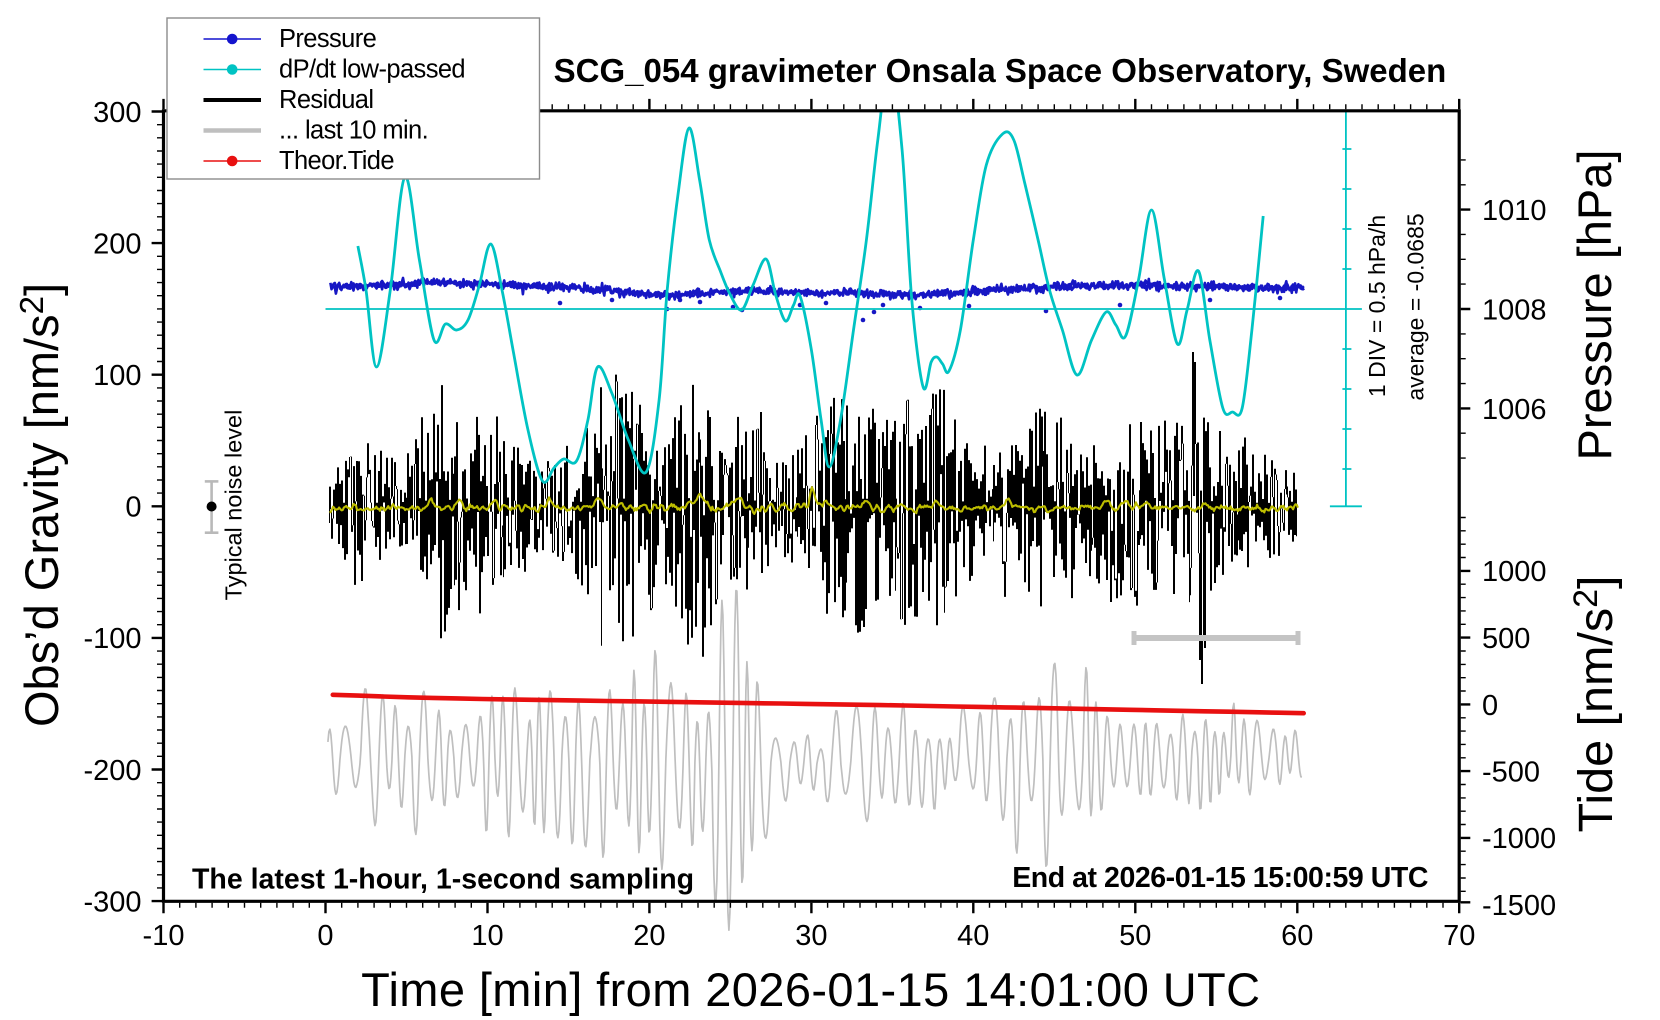  Describe the element at coordinates (40, 505) in the screenshot. I see `svg-text: Obs’d Gravity [nm/s2]` at that location.